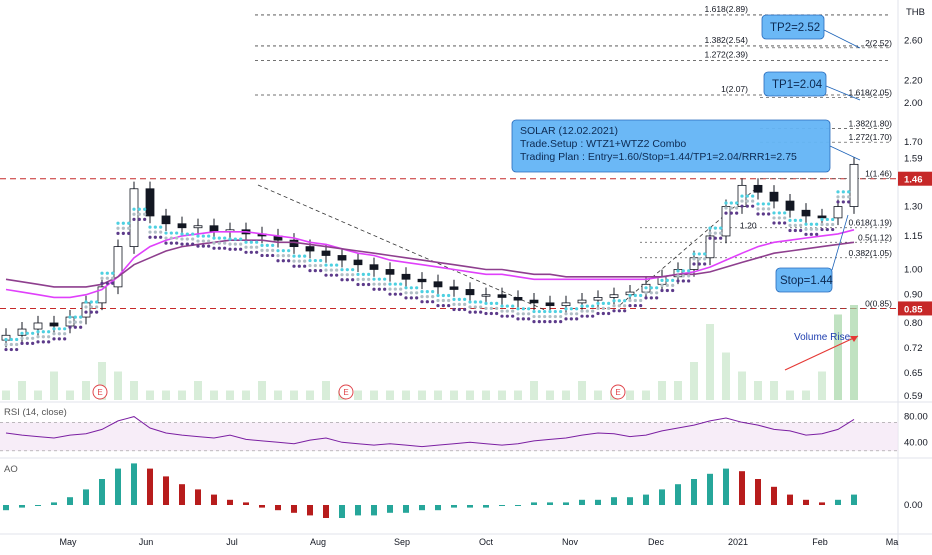  What do you see at coordinates (795, 84) in the screenshot?
I see `tp1-callout` at bounding box center [795, 84].